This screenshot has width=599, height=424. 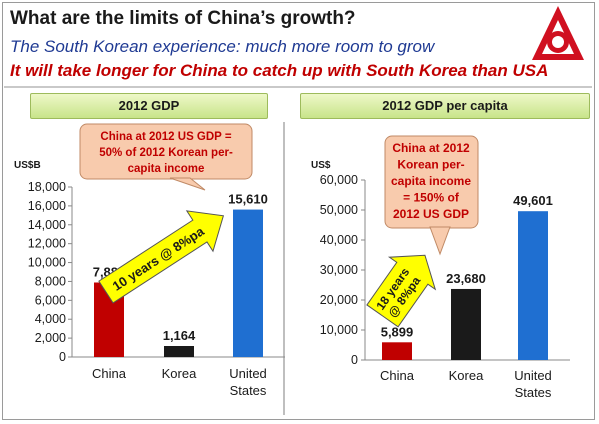 What do you see at coordinates (339, 300) in the screenshot?
I see `y-tick-label: 20,000` at bounding box center [339, 300].